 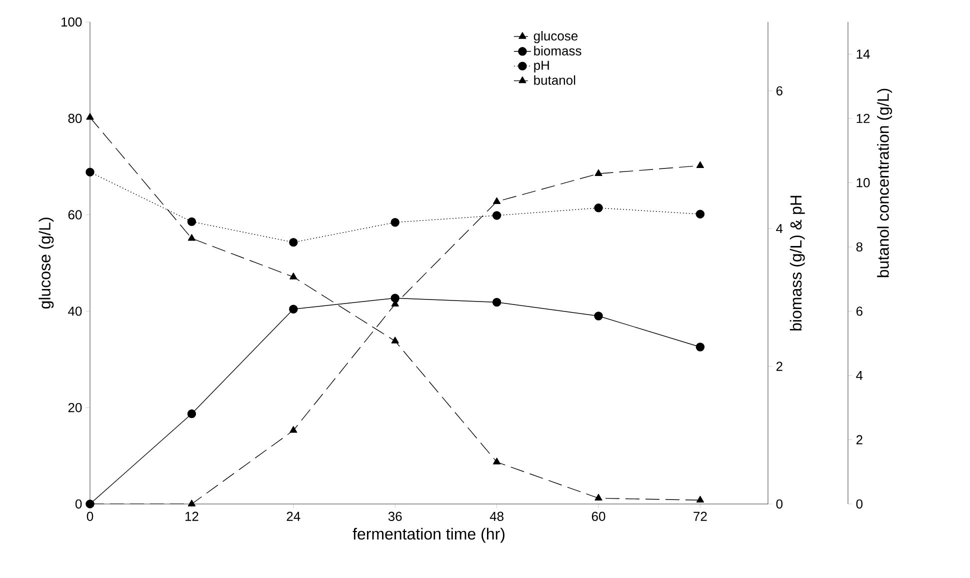 I want to click on legend-label: glucose, so click(x=556, y=37).